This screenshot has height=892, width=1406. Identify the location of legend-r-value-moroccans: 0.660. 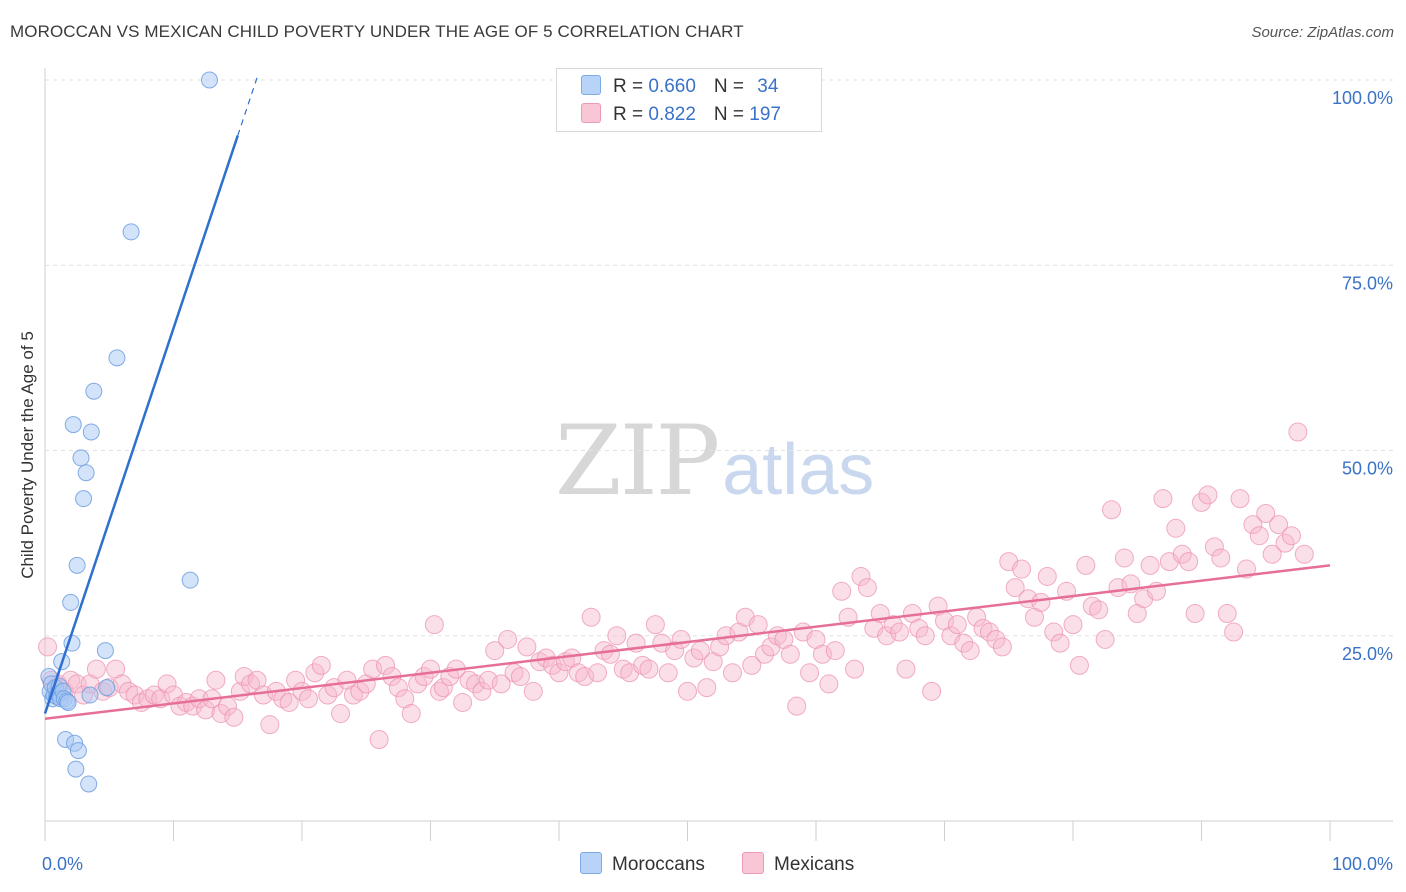
(672, 86).